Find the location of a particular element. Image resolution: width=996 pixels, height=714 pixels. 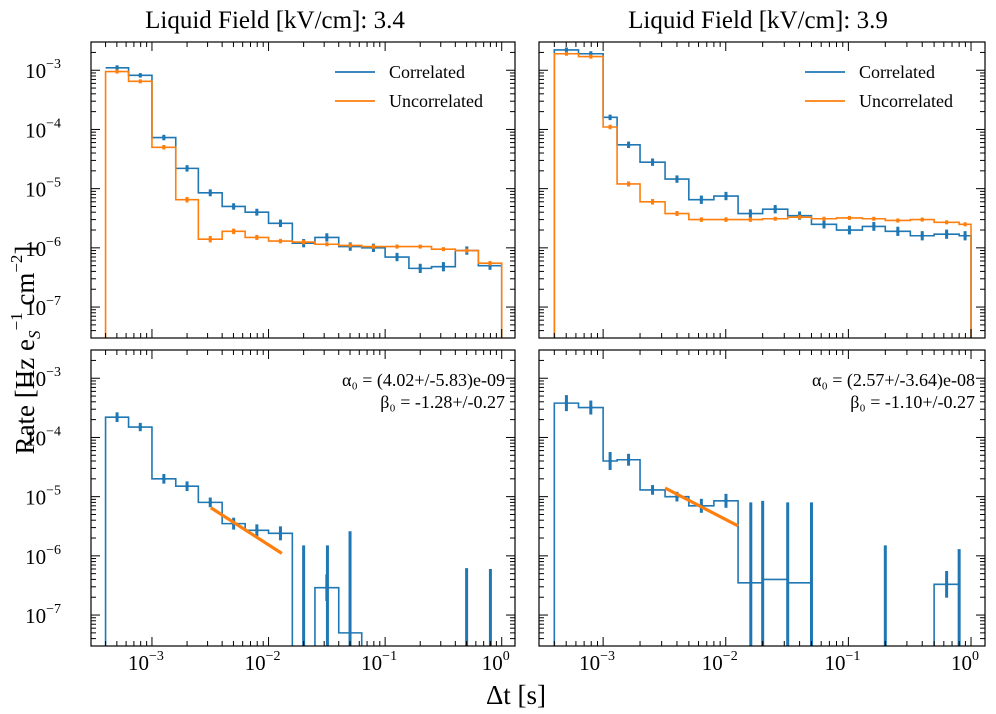

y-tick-label: 10⁻⁷ is located at coordinates (43, 307).